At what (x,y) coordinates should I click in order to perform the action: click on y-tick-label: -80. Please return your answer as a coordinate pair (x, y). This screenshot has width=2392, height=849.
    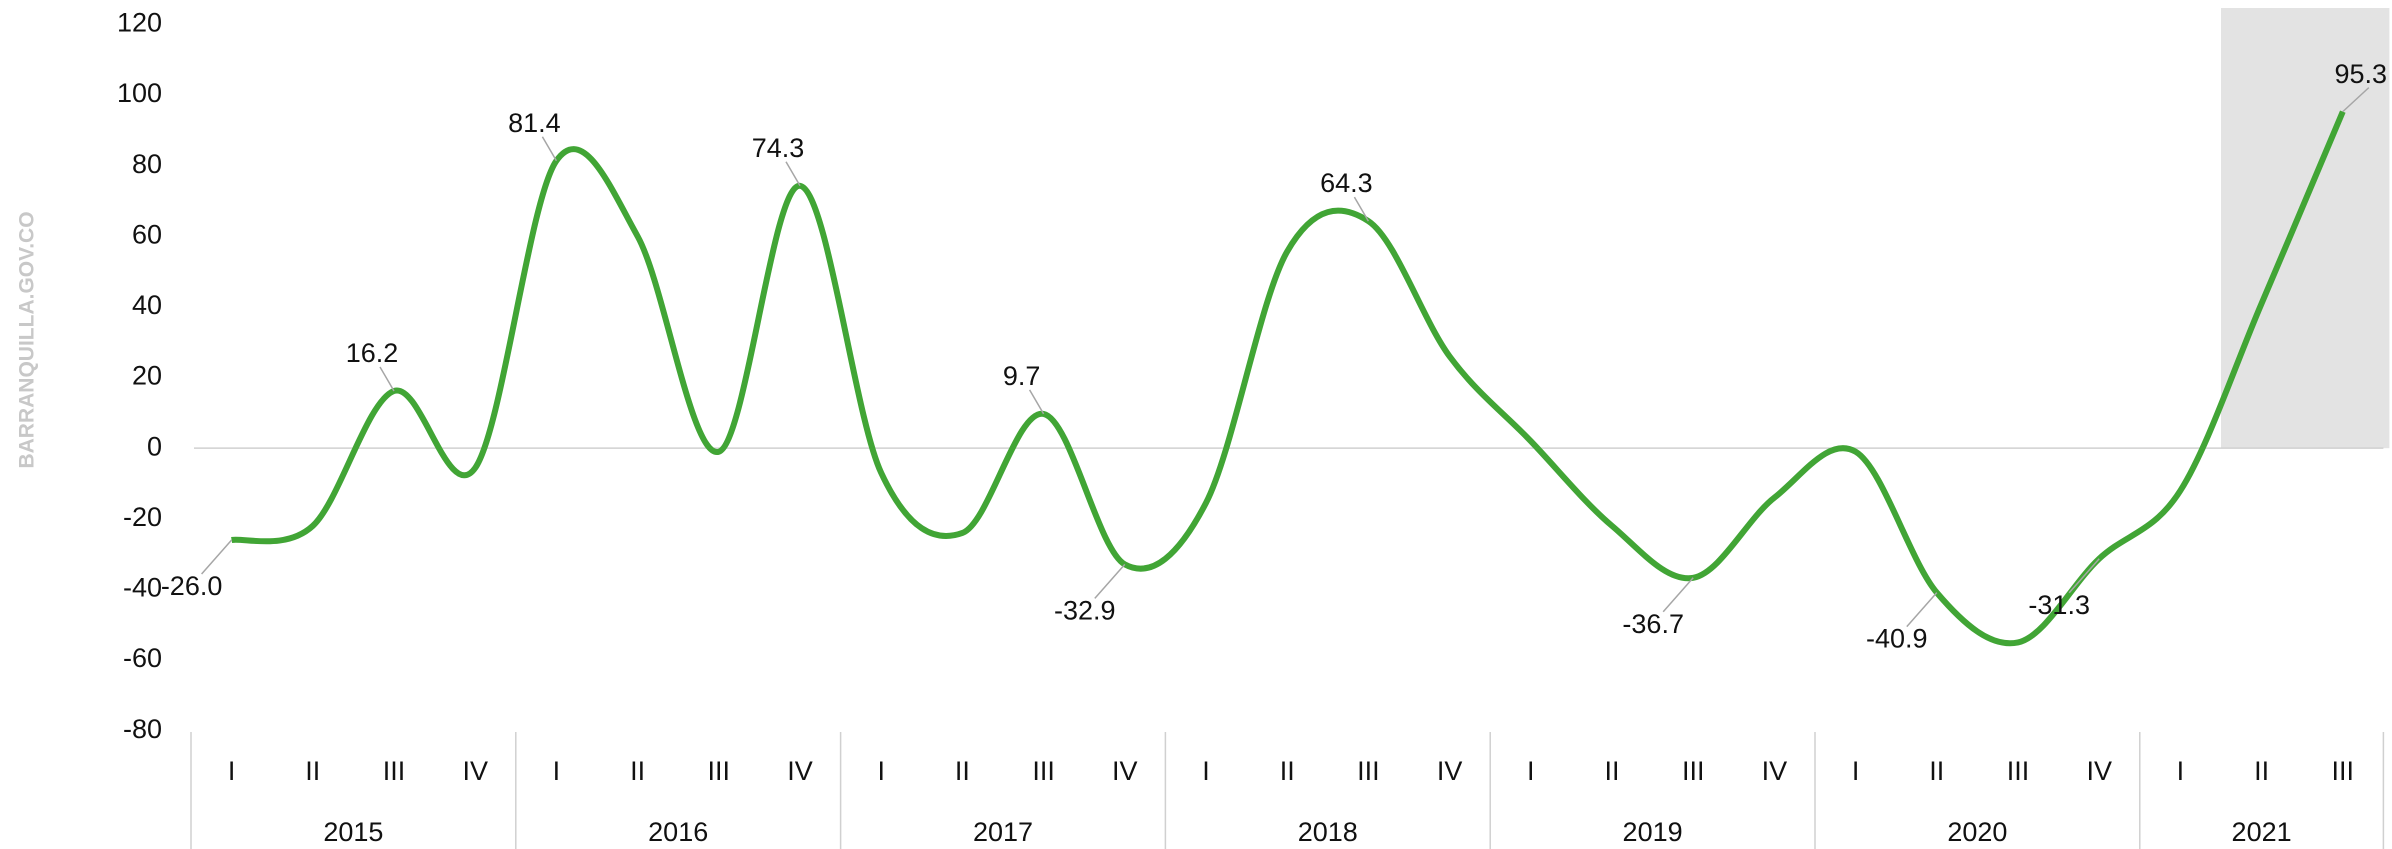
    Looking at the image, I should click on (142, 729).